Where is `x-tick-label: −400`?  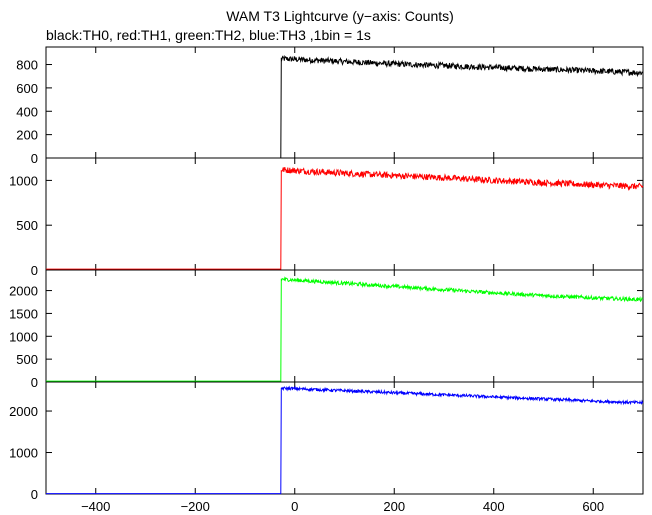 x-tick-label: −400 is located at coordinates (95, 506).